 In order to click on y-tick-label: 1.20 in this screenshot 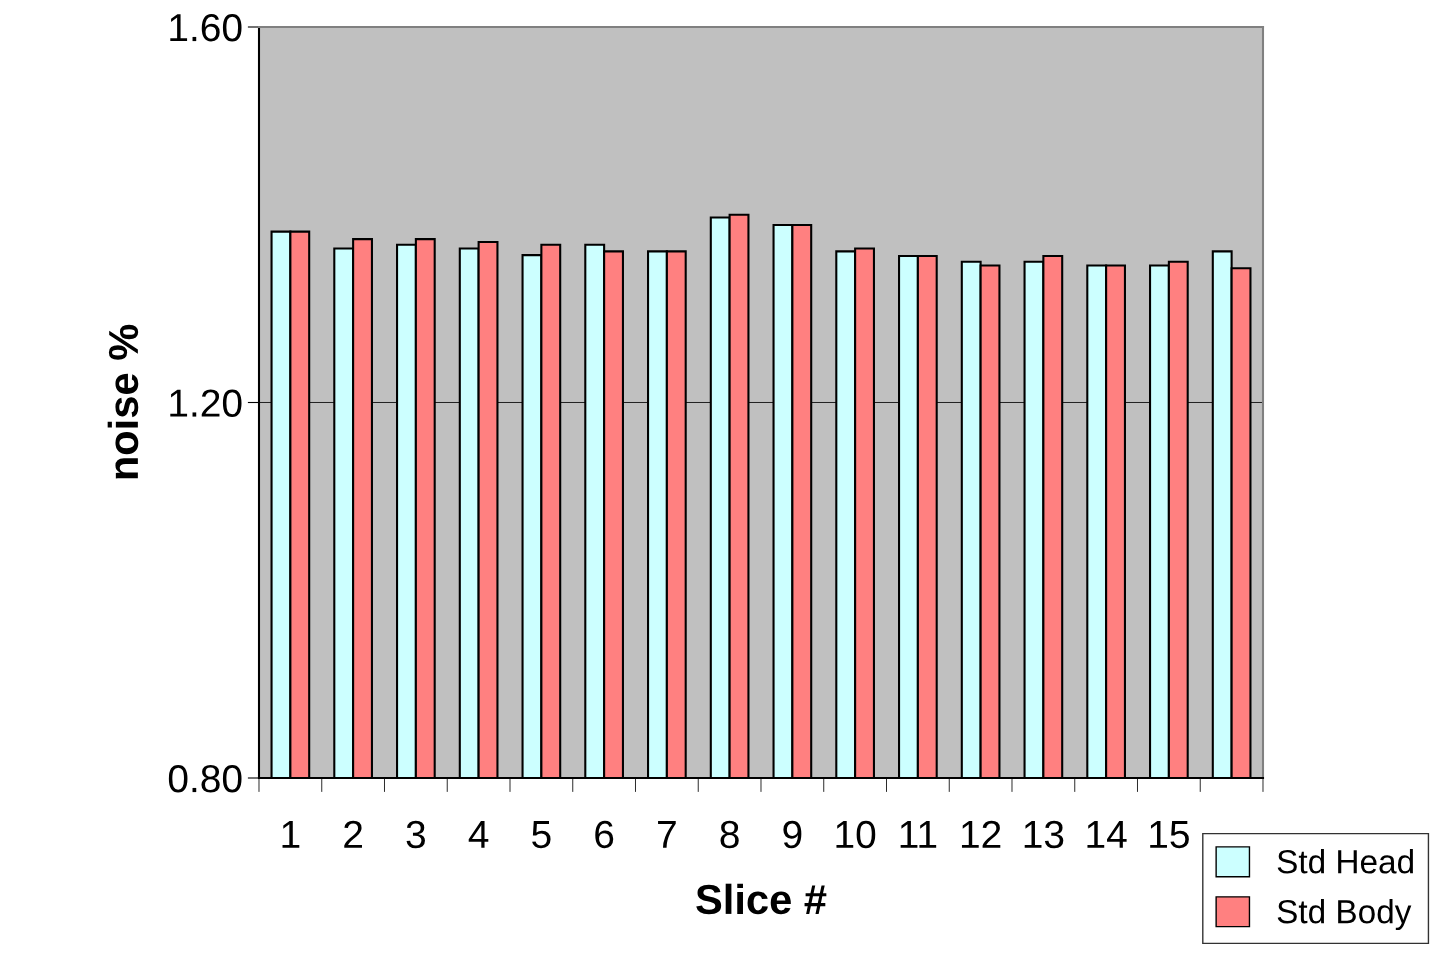, I will do `click(206, 403)`.